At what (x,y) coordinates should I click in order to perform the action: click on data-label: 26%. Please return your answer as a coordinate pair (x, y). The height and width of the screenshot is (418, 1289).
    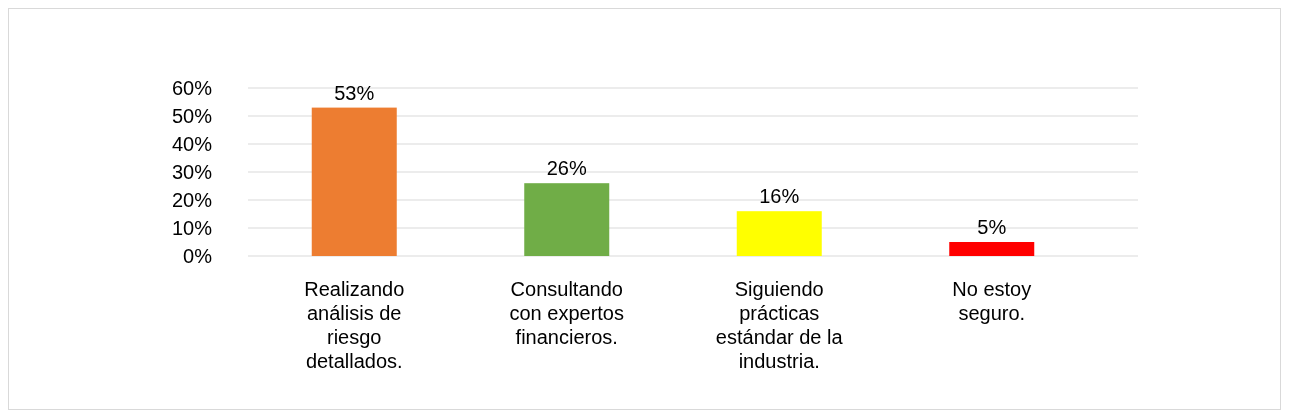
    Looking at the image, I should click on (566, 168).